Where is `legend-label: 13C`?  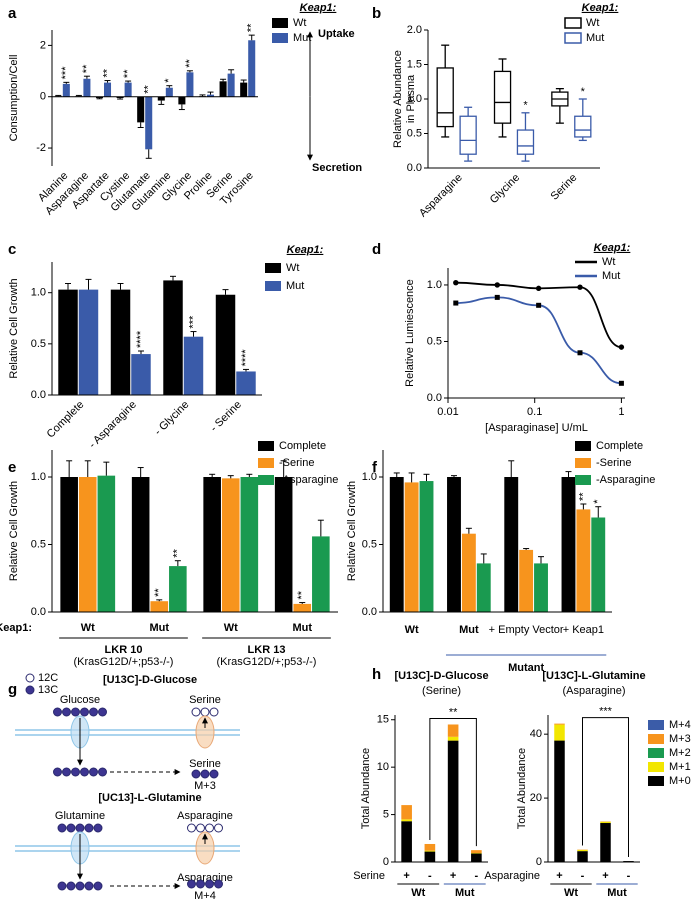
legend-label: 13C is located at coordinates (48, 690).